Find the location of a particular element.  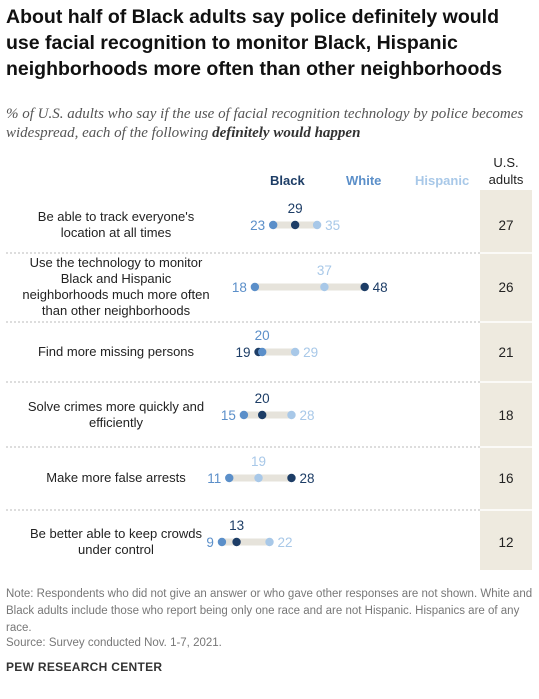

value-label-white: 23 is located at coordinates (257, 225).